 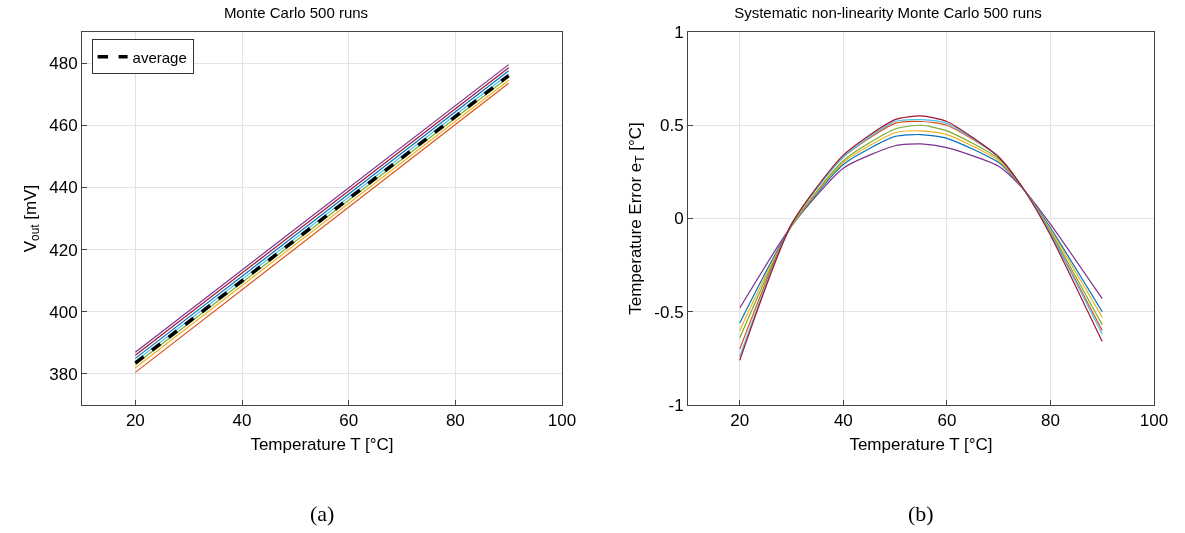 What do you see at coordinates (679, 32) in the screenshot?
I see `y-tick-label: 1` at bounding box center [679, 32].